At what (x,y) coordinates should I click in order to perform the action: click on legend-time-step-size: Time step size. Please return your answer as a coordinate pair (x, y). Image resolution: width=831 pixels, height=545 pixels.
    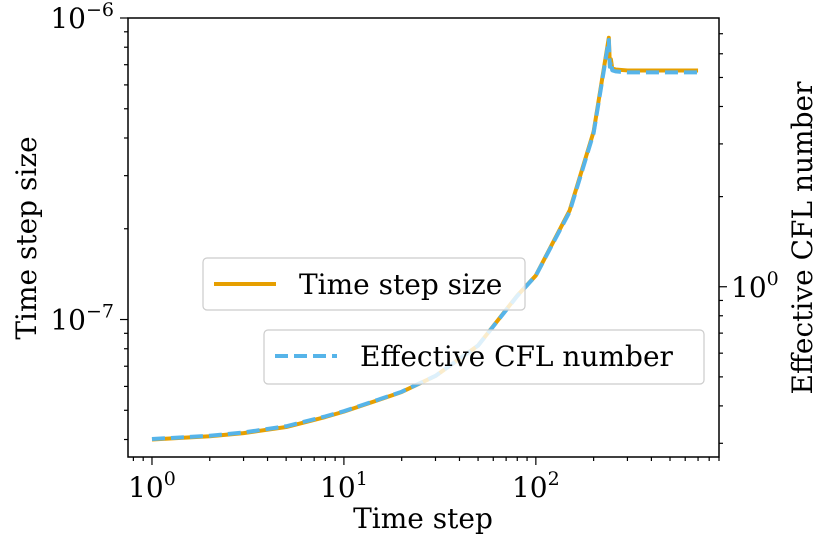
    Looking at the image, I should click on (364, 284).